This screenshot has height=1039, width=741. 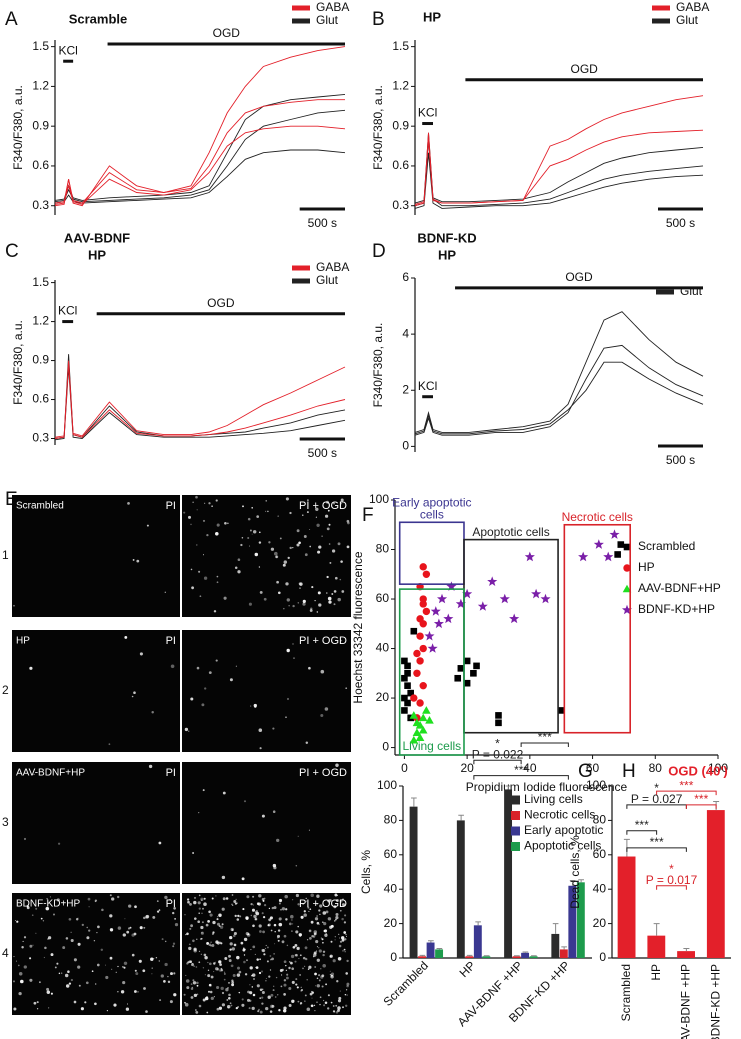 I want to click on micrograph, so click(x=96, y=556).